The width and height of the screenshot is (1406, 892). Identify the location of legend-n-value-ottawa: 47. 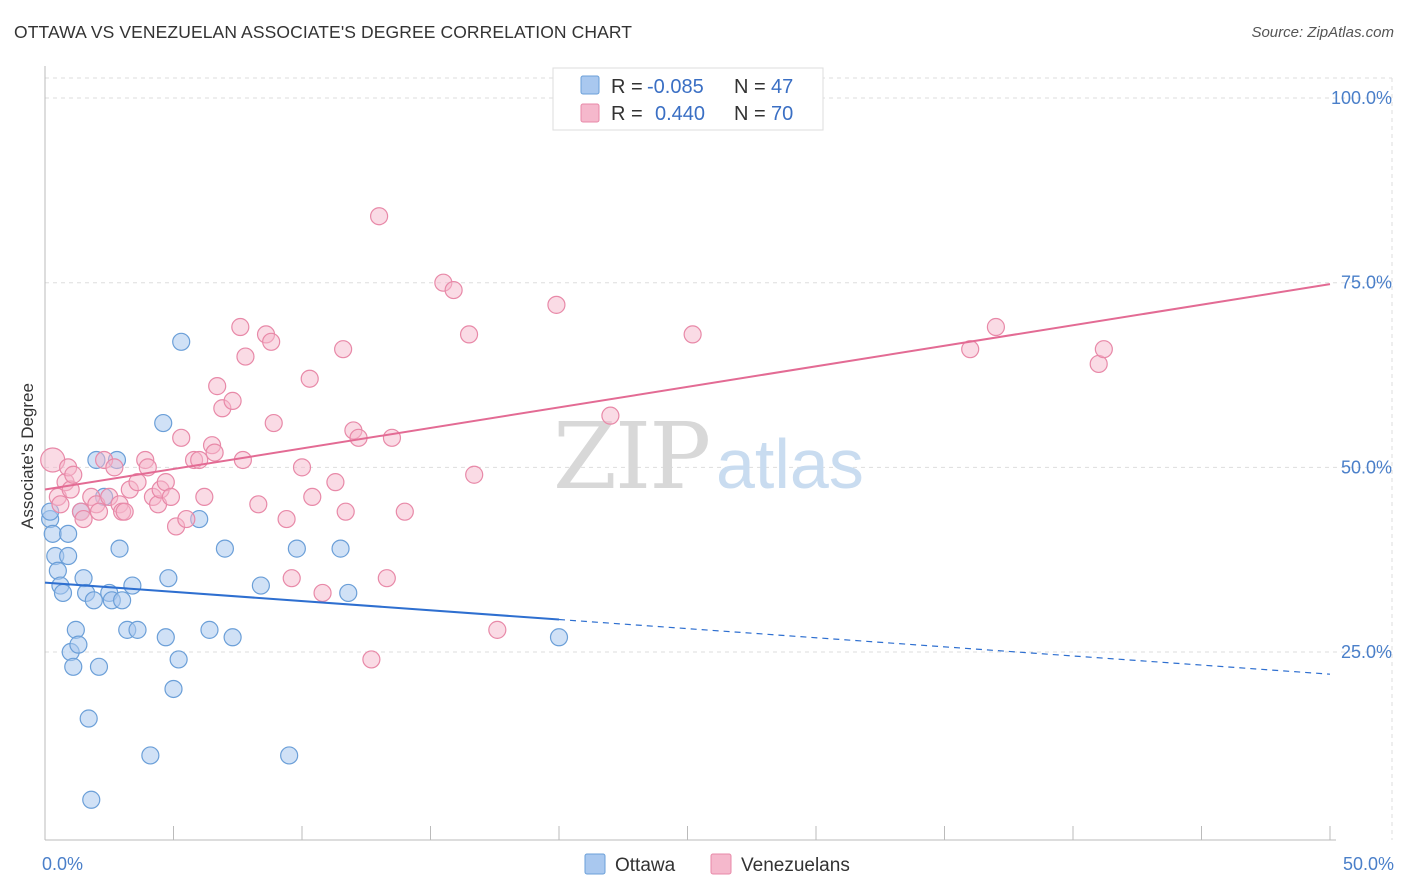
(782, 87).